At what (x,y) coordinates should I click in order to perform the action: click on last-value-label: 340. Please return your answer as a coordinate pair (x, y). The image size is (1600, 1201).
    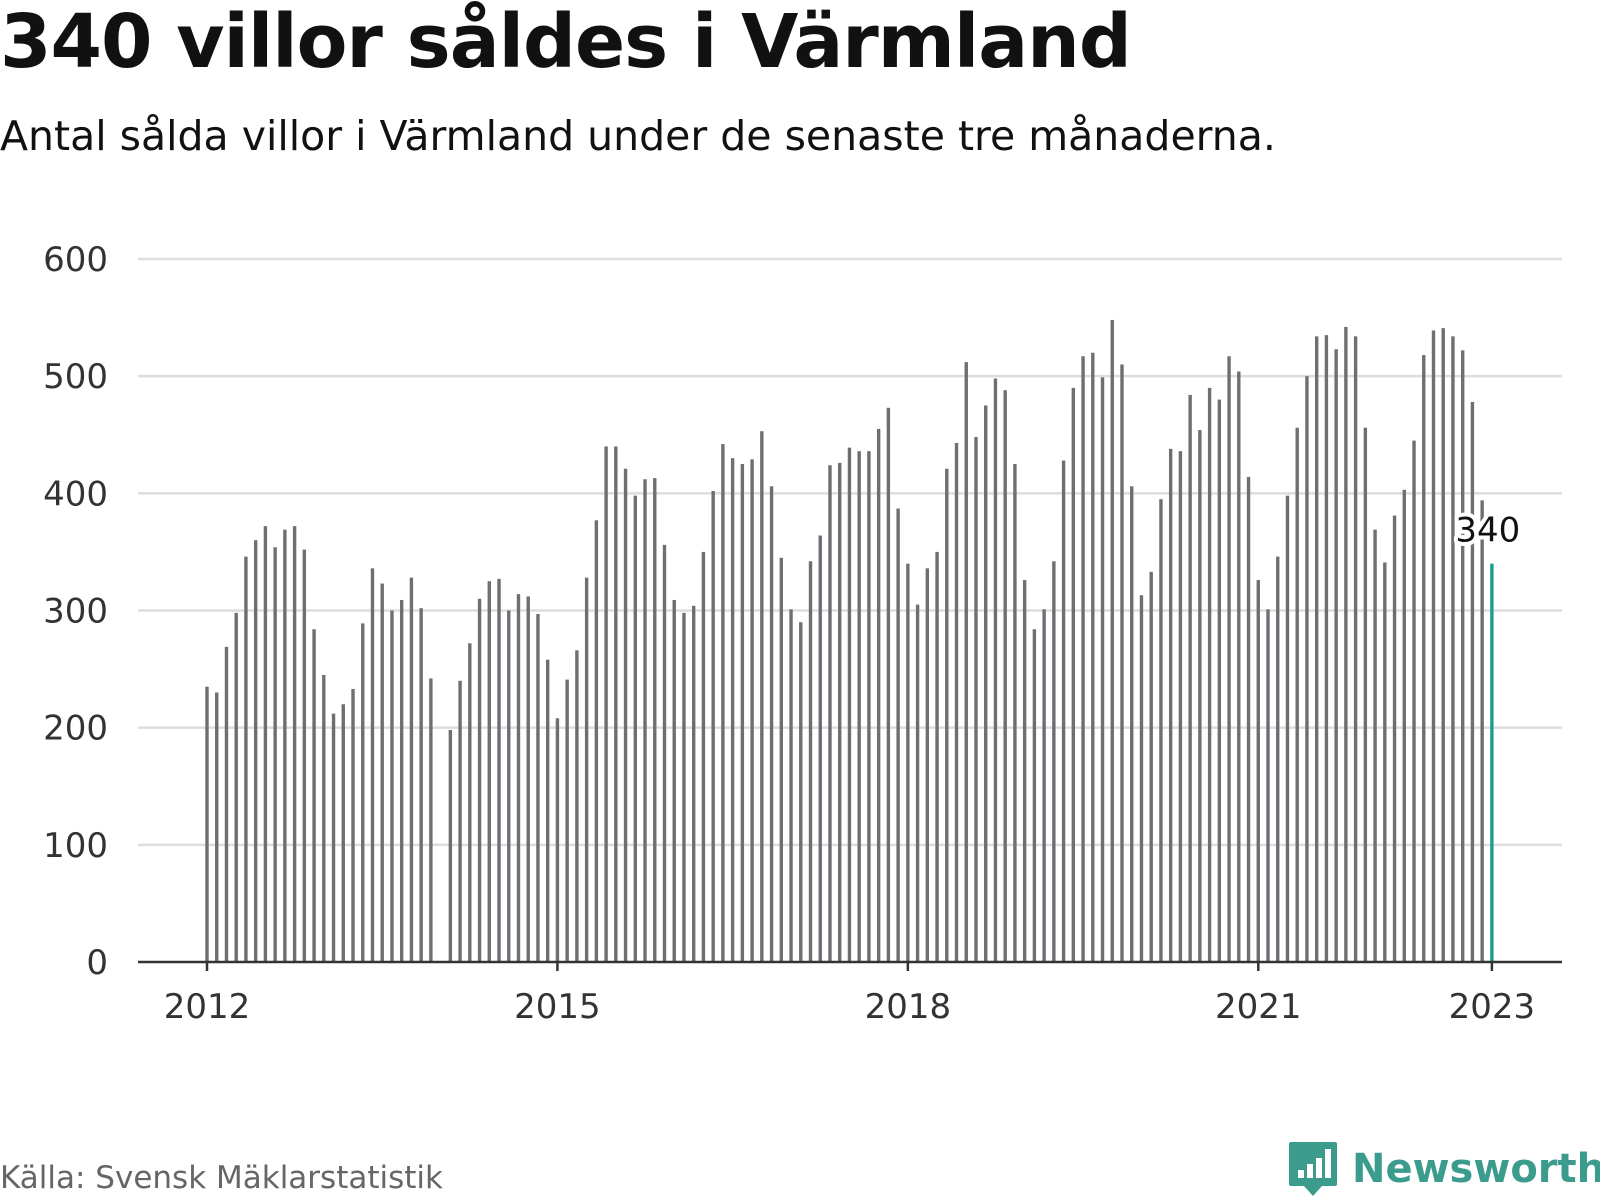
    Looking at the image, I should click on (1487, 531).